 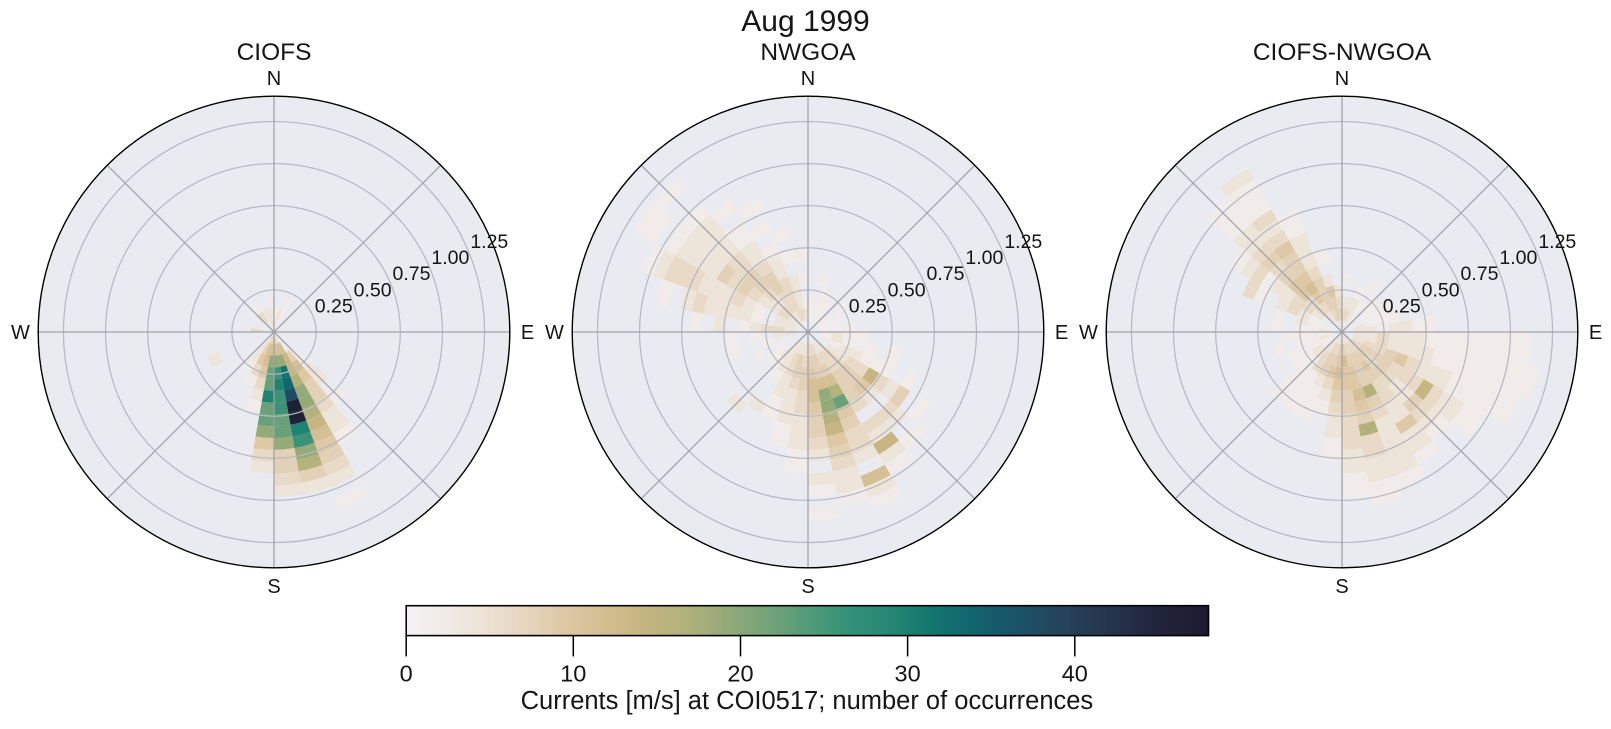 What do you see at coordinates (805, 21) in the screenshot?
I see `svg-text: Aug 1999` at bounding box center [805, 21].